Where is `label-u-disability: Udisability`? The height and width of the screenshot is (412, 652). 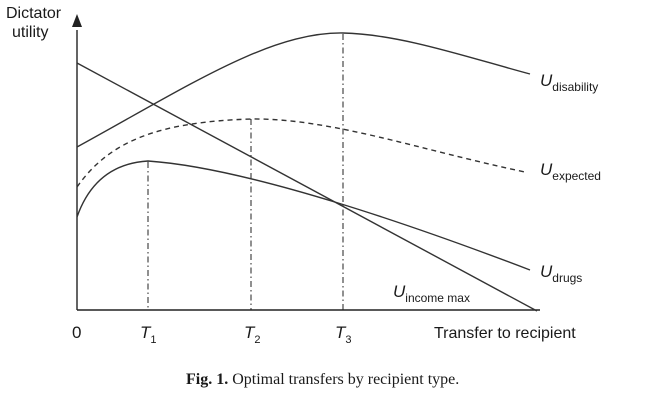 label-u-disability: Udisability is located at coordinates (569, 82).